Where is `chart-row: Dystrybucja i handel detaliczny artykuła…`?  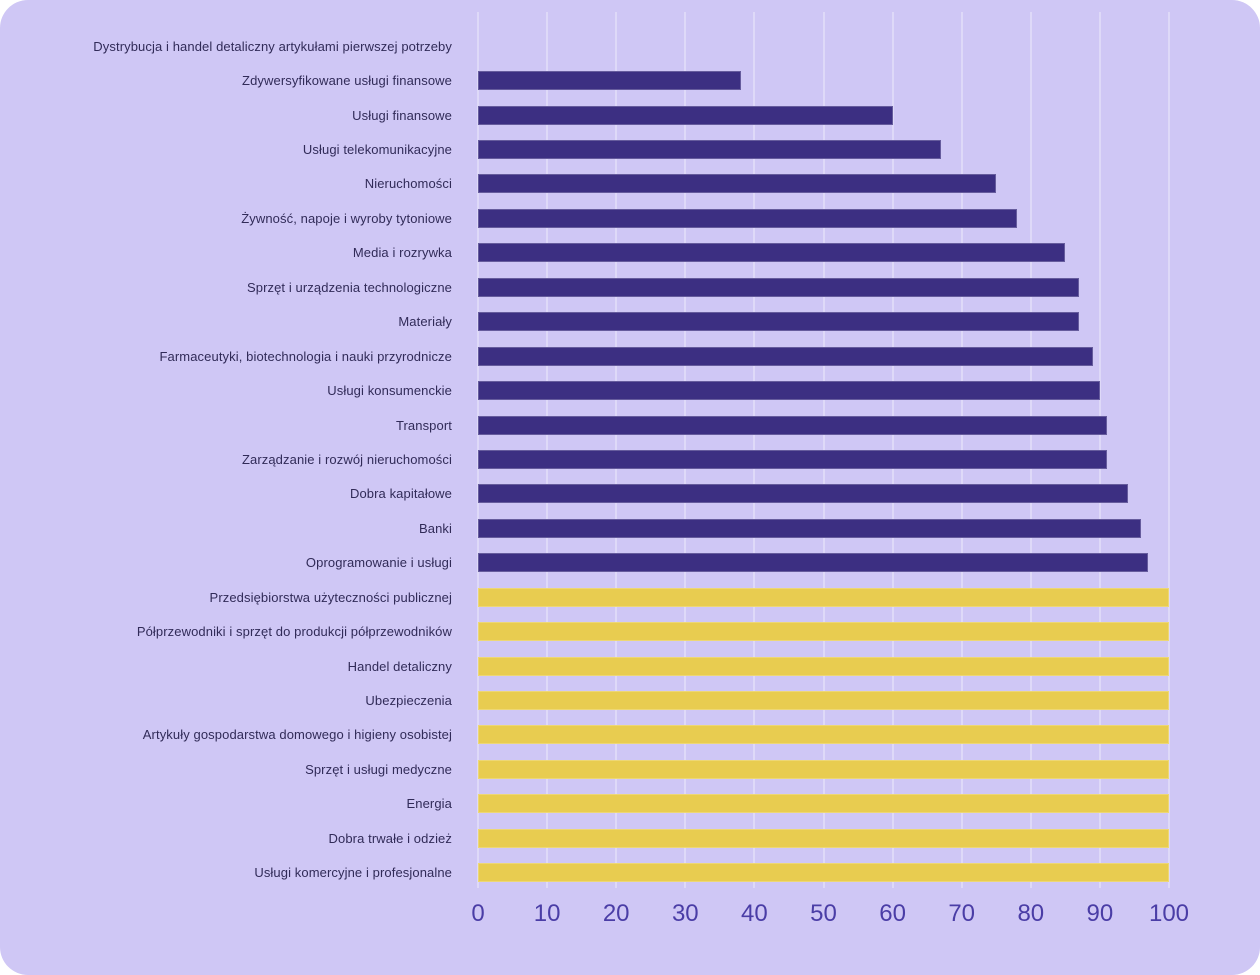 chart-row: Dystrybucja i handel detaliczny artykuła… is located at coordinates (584, 46).